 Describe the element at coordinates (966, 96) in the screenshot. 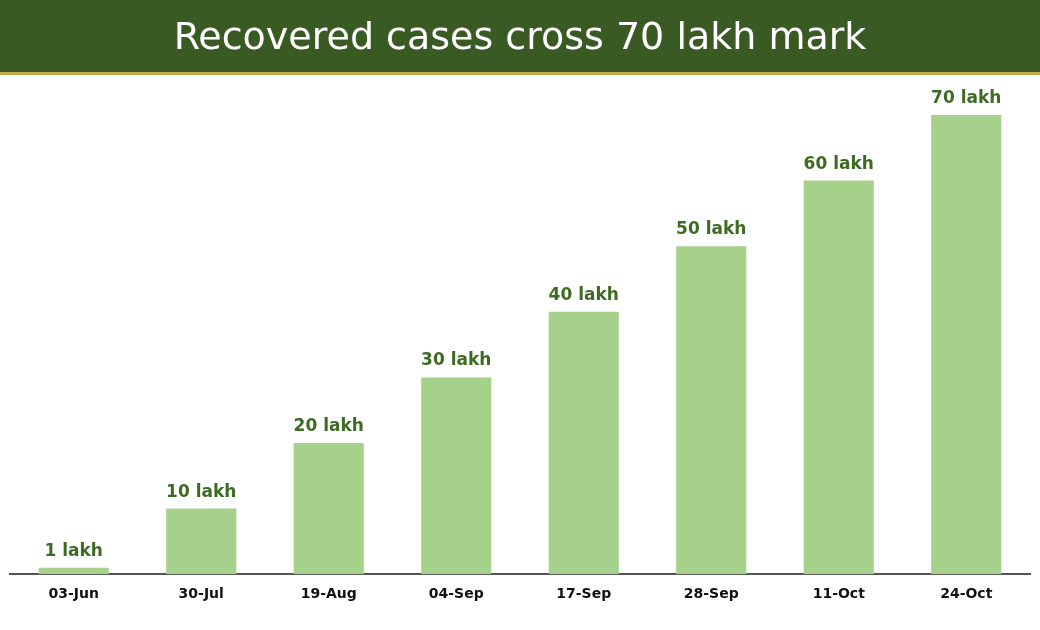

I see `data-label: 70 lakh` at that location.